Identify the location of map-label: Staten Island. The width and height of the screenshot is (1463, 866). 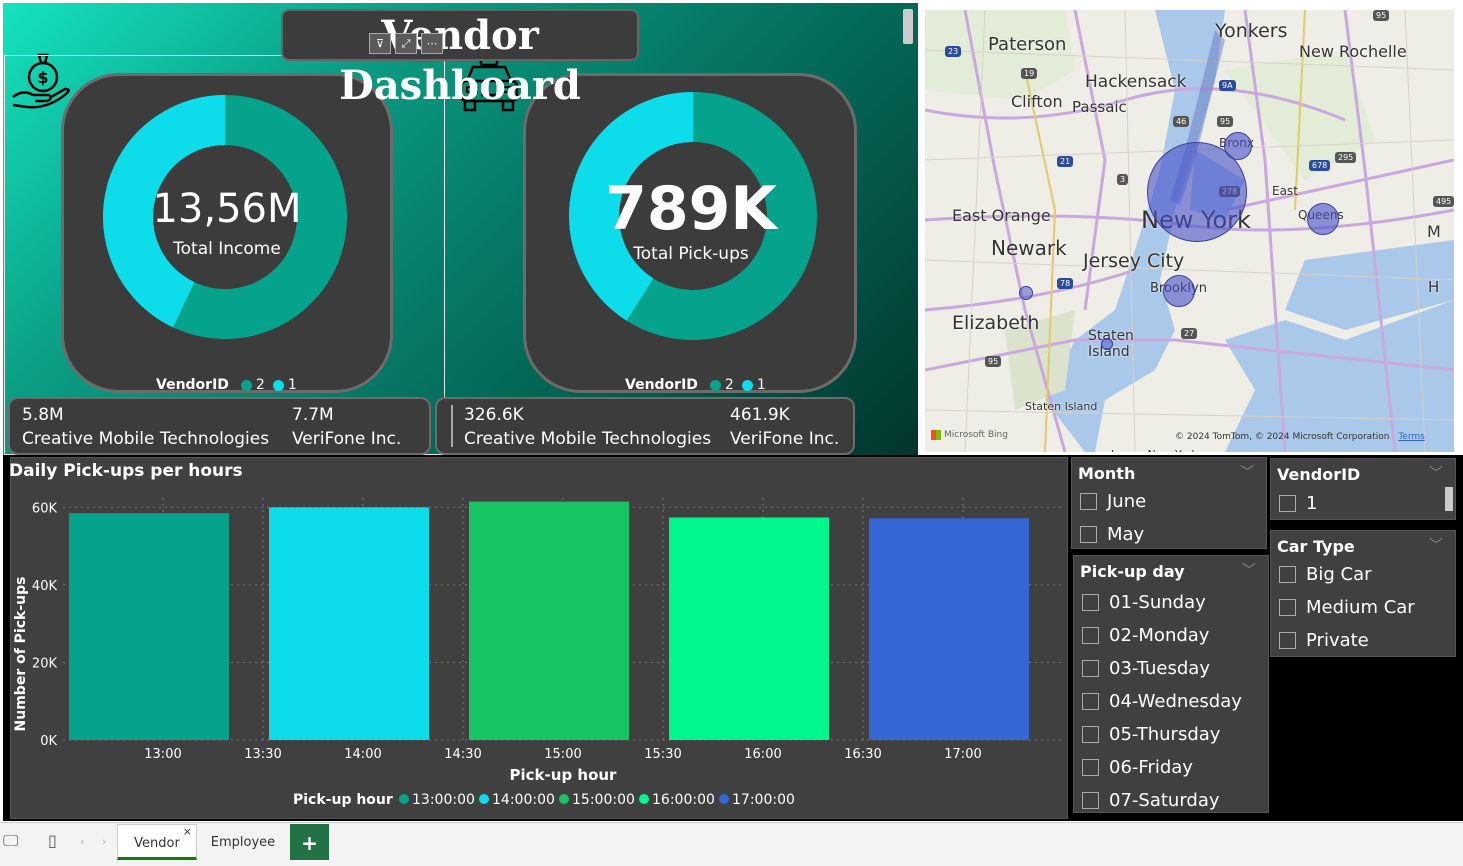
(1061, 406).